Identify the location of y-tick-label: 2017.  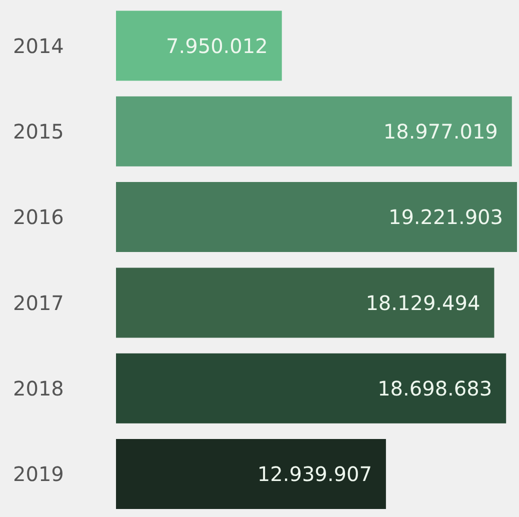
(38, 302).